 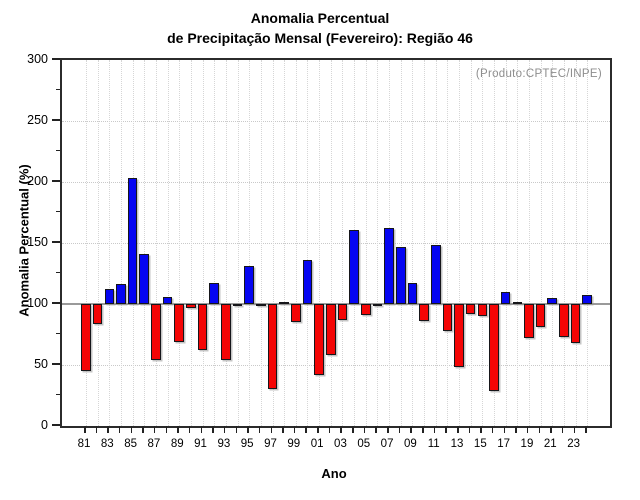 What do you see at coordinates (340, 444) in the screenshot?
I see `x-tick-label-03: 03` at bounding box center [340, 444].